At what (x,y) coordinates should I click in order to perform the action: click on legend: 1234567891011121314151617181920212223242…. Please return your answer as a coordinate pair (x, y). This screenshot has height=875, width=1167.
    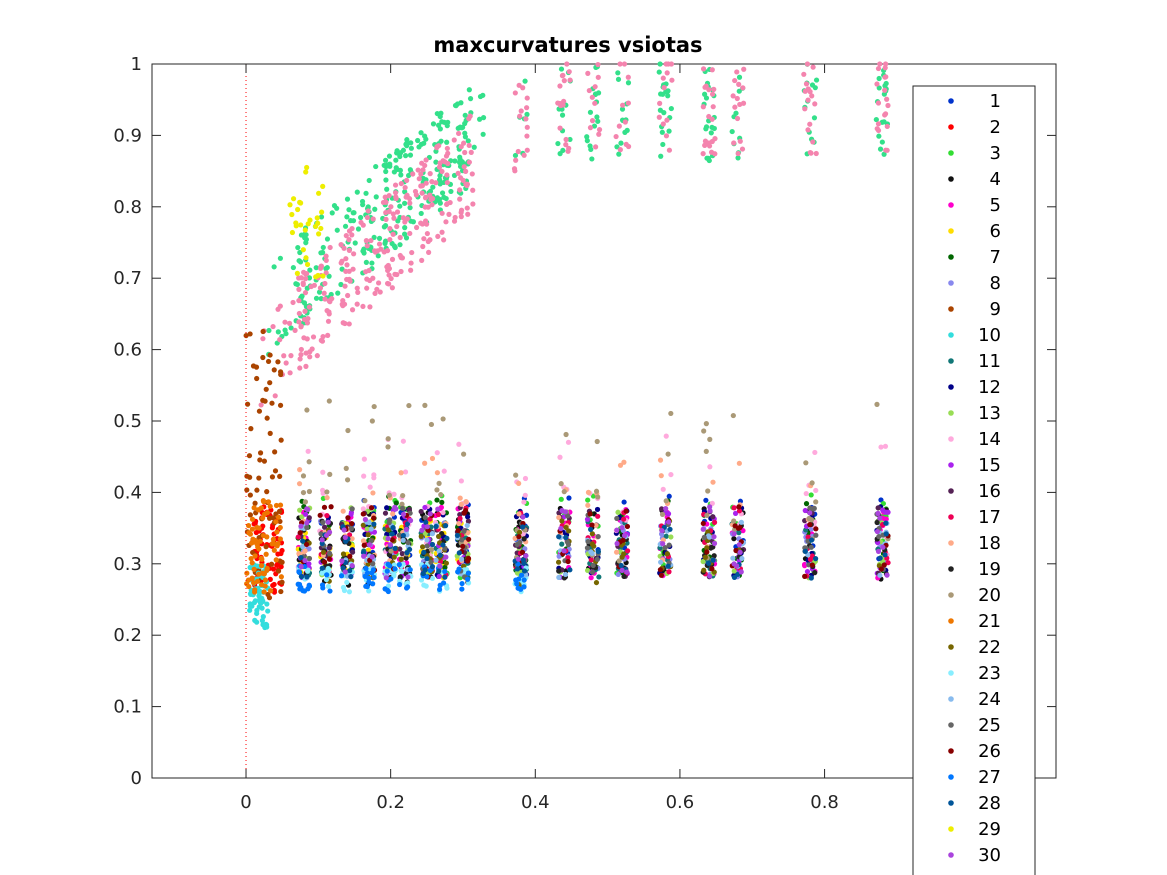
    Looking at the image, I should click on (974, 480).